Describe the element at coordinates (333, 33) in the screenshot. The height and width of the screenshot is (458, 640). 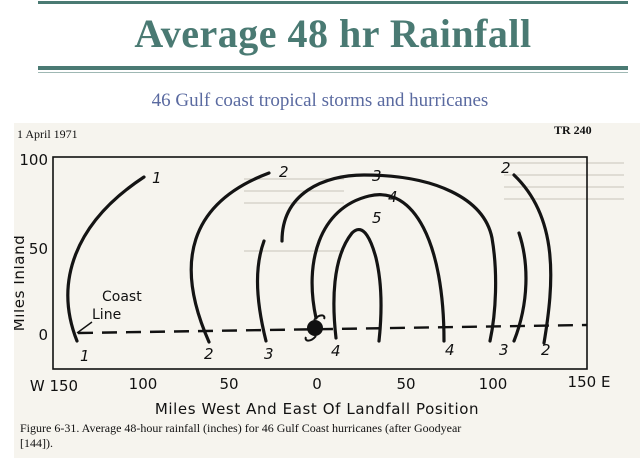
I see `slide-title: Average 48 hr Rainfall` at that location.